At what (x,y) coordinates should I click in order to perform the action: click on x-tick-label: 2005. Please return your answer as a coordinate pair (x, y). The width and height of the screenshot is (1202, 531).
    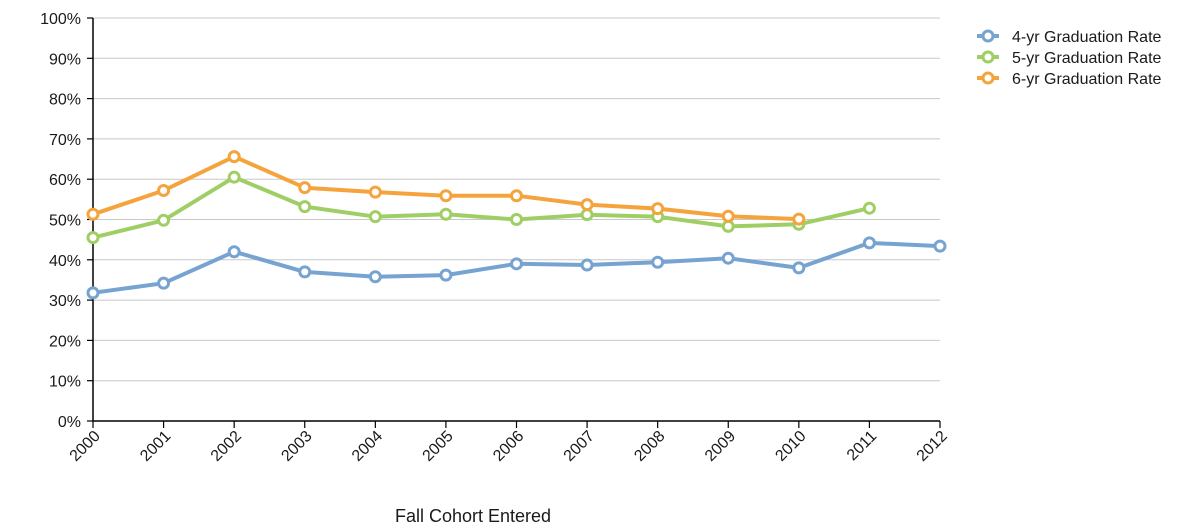
    Looking at the image, I should click on (438, 446).